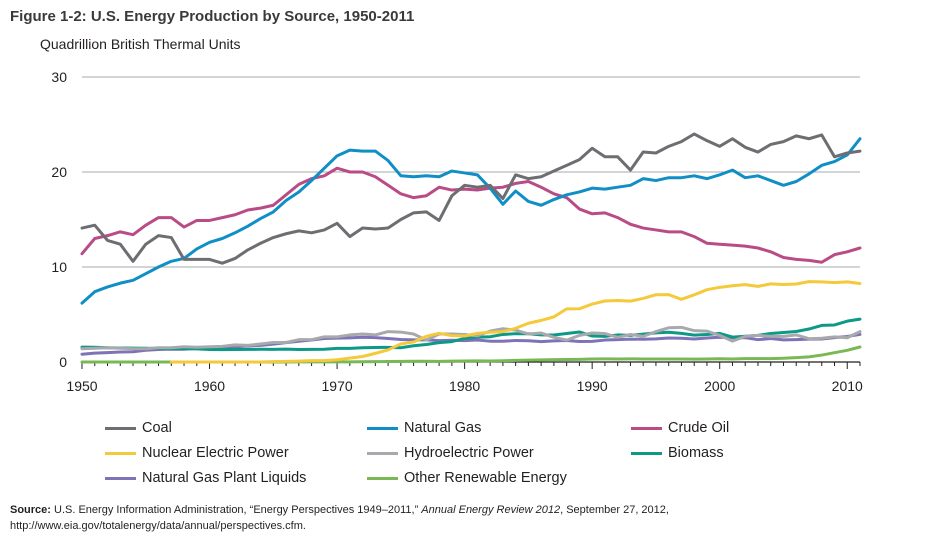 The width and height of the screenshot is (930, 542). Describe the element at coordinates (464, 386) in the screenshot. I see `x-tick-label-1980: 1980` at that location.